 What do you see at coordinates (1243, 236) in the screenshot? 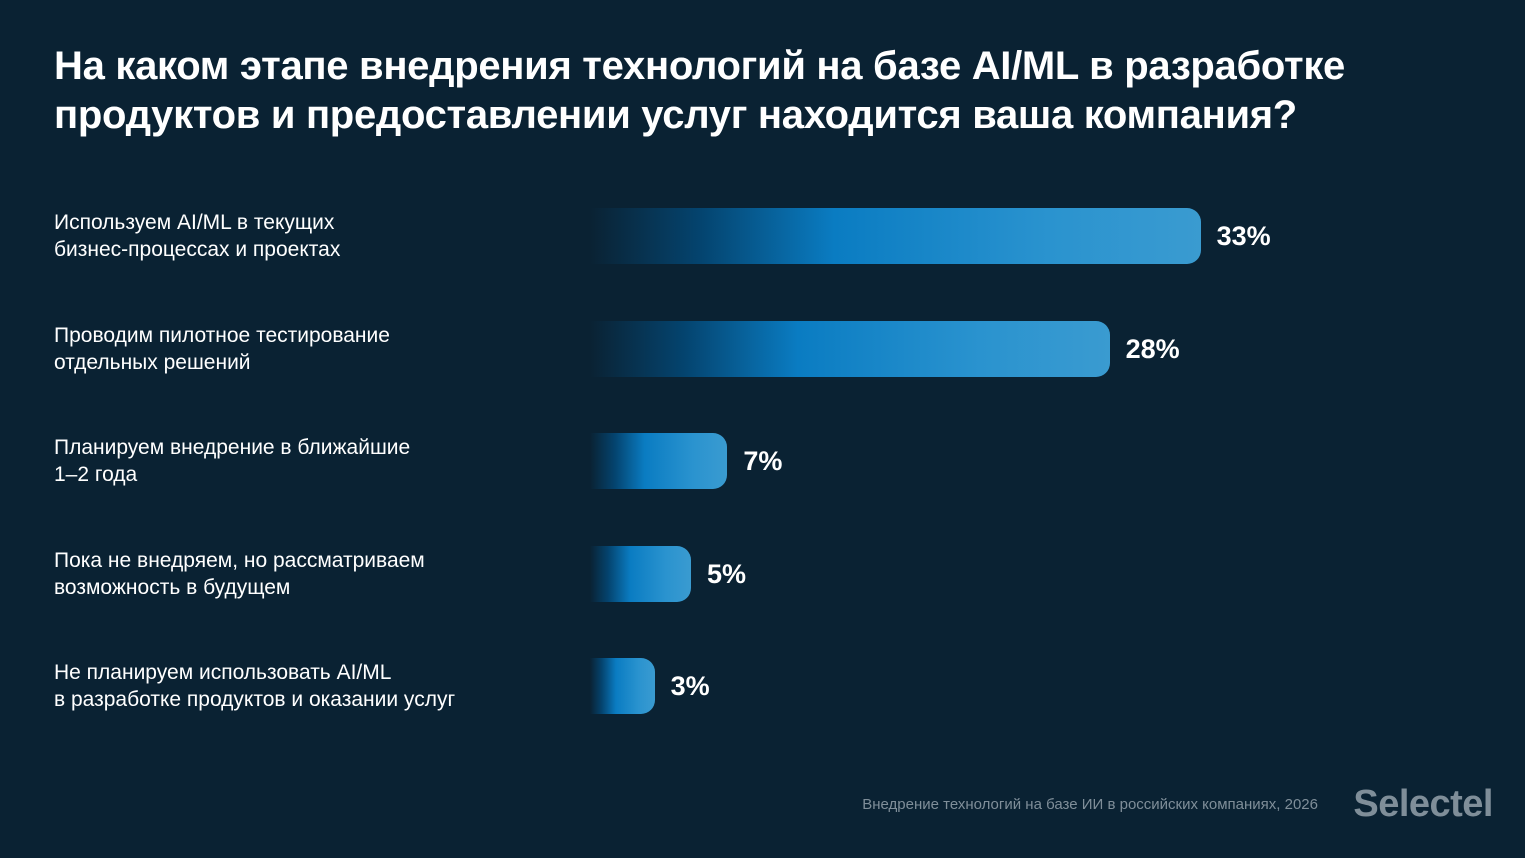
I see `value-label: 33%` at bounding box center [1243, 236].